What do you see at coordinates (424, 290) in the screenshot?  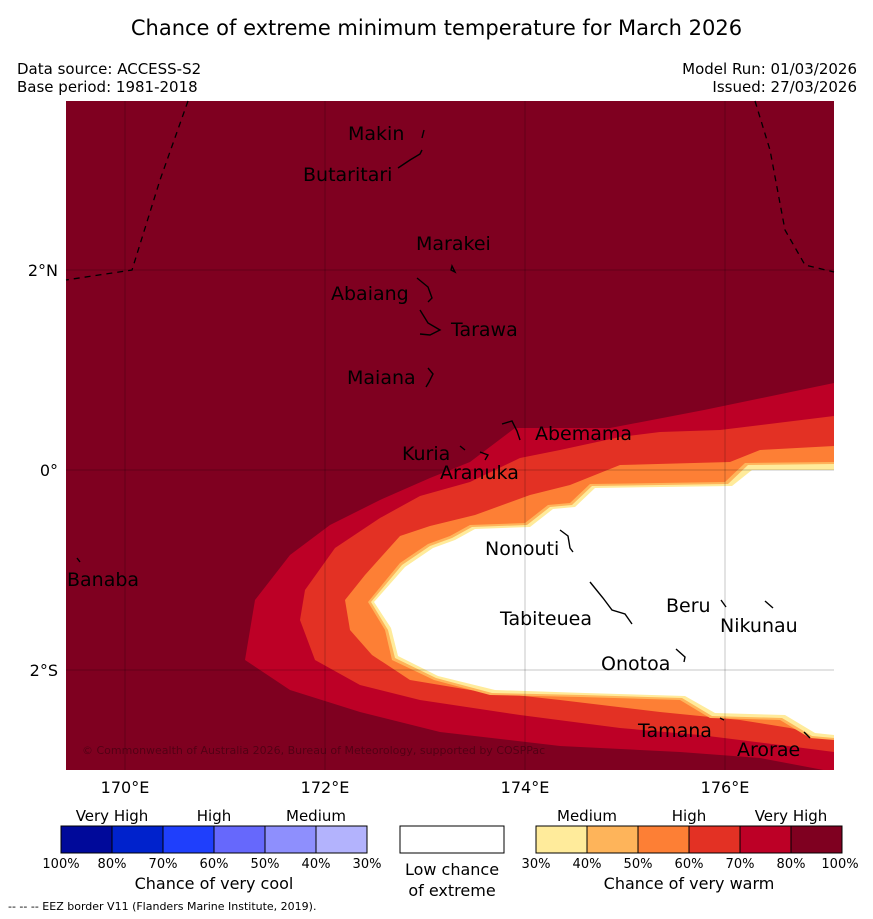 I see `island-abaiang` at bounding box center [424, 290].